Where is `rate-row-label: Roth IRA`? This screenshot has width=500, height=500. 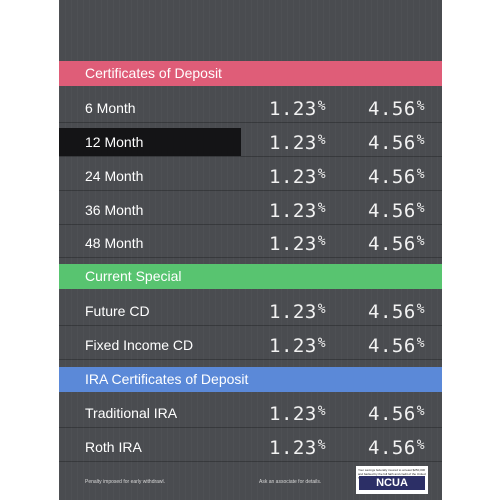
rate-row-label: Roth IRA is located at coordinates (113, 447).